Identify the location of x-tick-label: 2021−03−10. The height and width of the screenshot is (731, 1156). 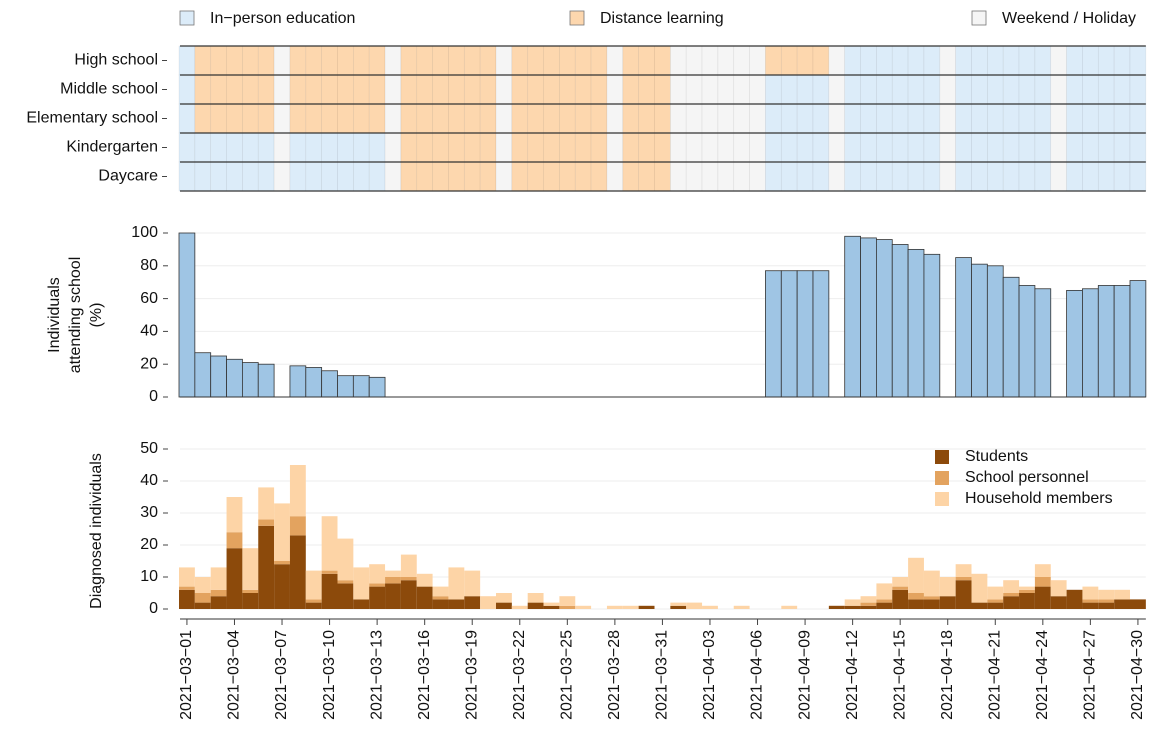
(329, 675).